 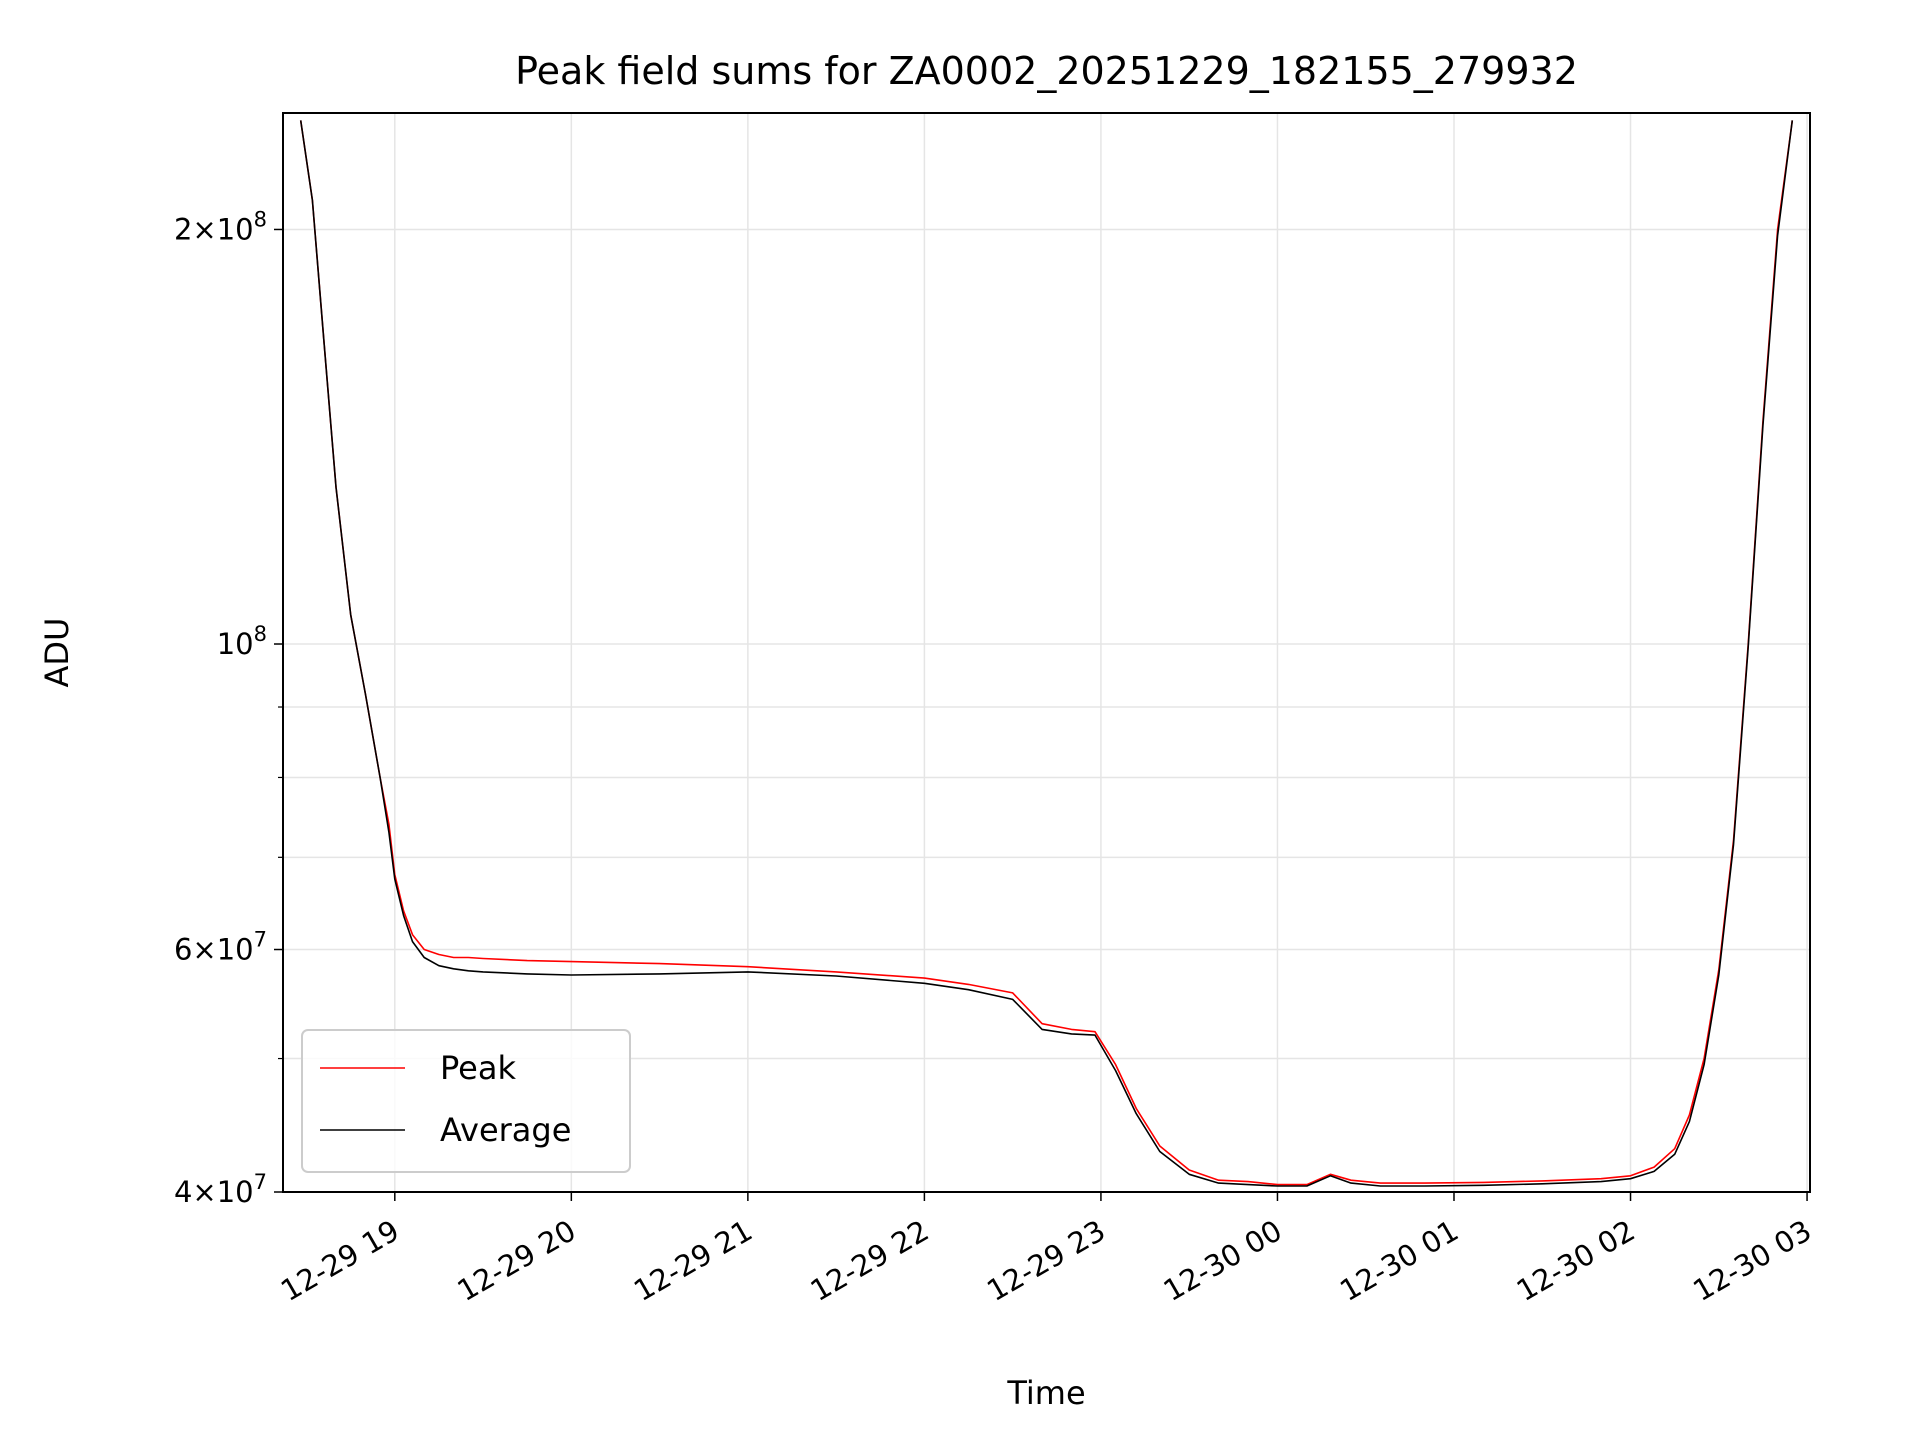 I want to click on legend-box, so click(x=466, y=1101).